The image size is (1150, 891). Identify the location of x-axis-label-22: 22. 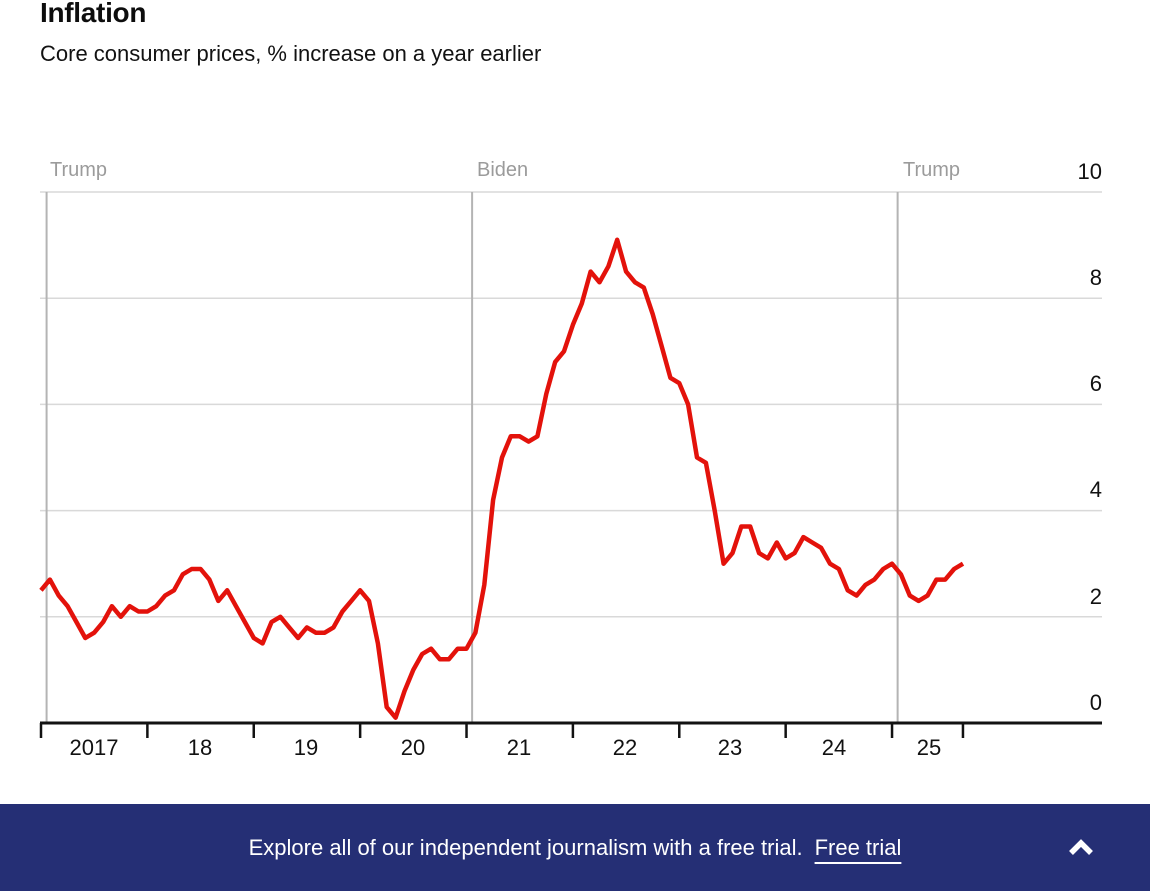
(625, 747).